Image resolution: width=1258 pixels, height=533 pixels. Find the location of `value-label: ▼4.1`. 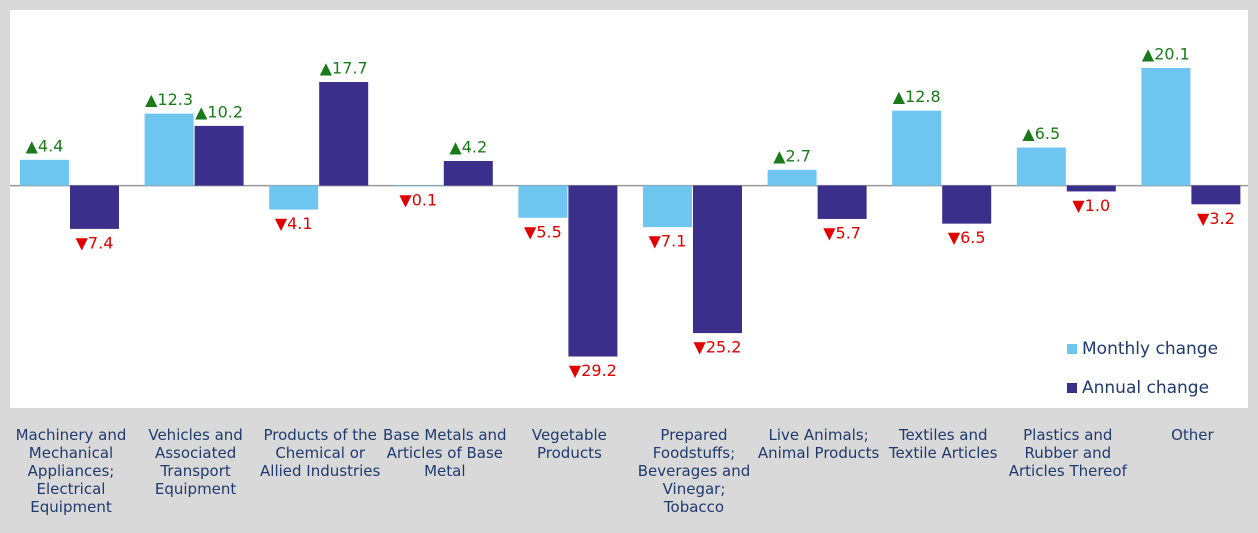

value-label: ▼4.1 is located at coordinates (294, 223).